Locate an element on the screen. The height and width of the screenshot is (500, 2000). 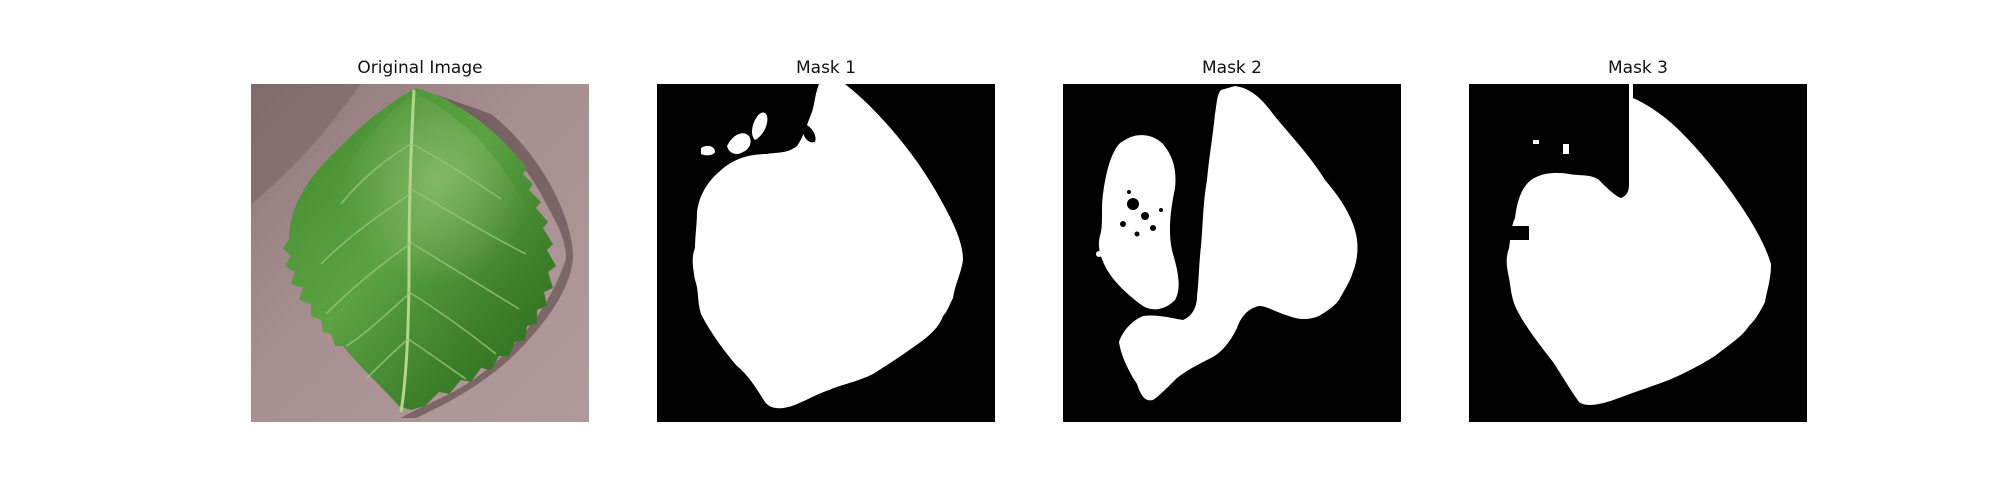
leaf-highlight is located at coordinates (426, 214).